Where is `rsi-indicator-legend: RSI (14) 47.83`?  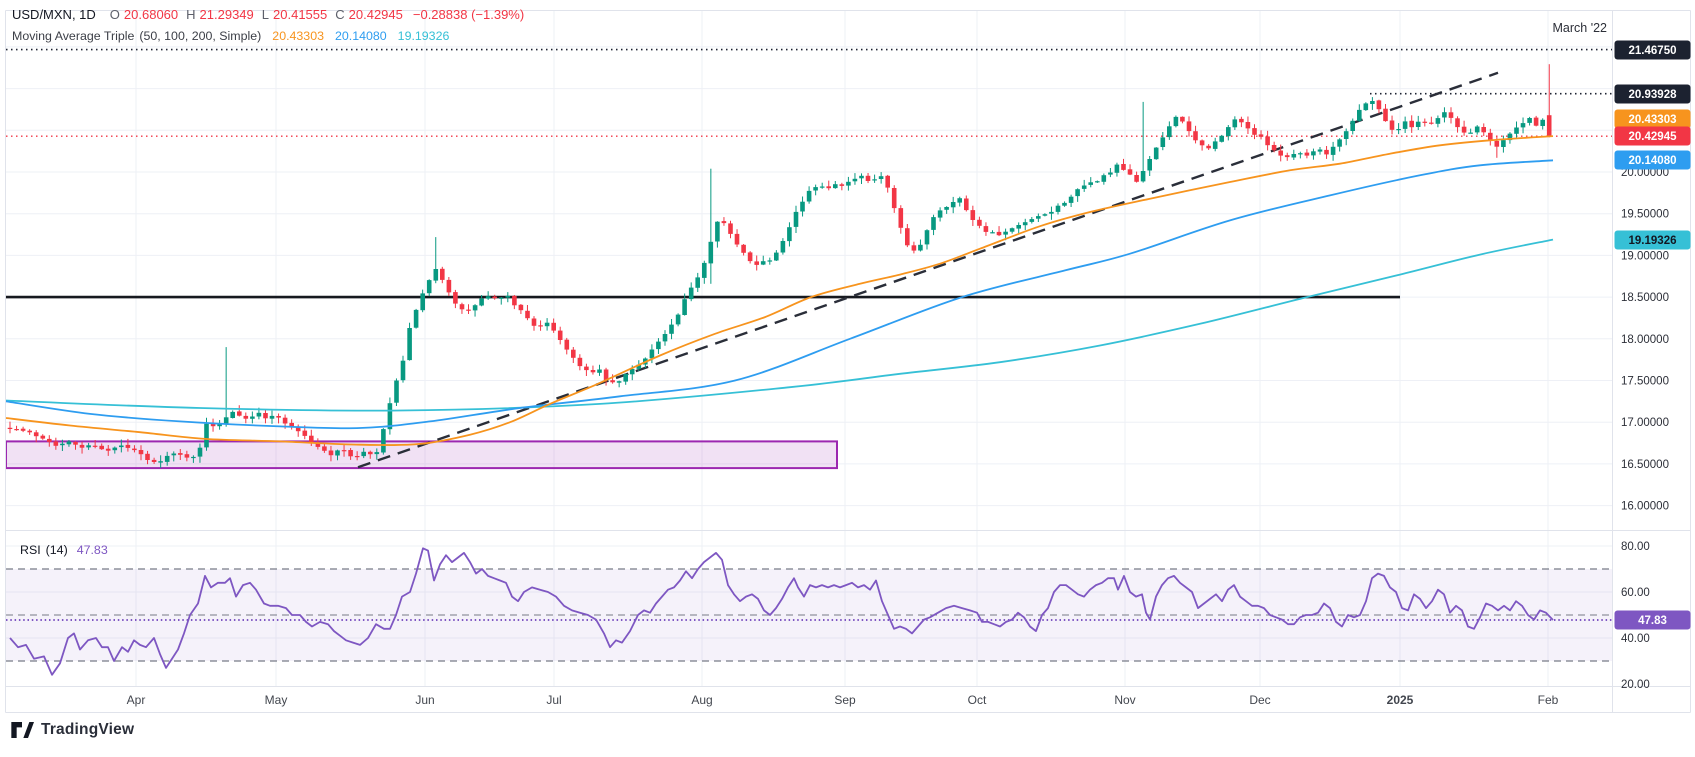 rsi-indicator-legend: RSI (14) 47.83 is located at coordinates (64, 550).